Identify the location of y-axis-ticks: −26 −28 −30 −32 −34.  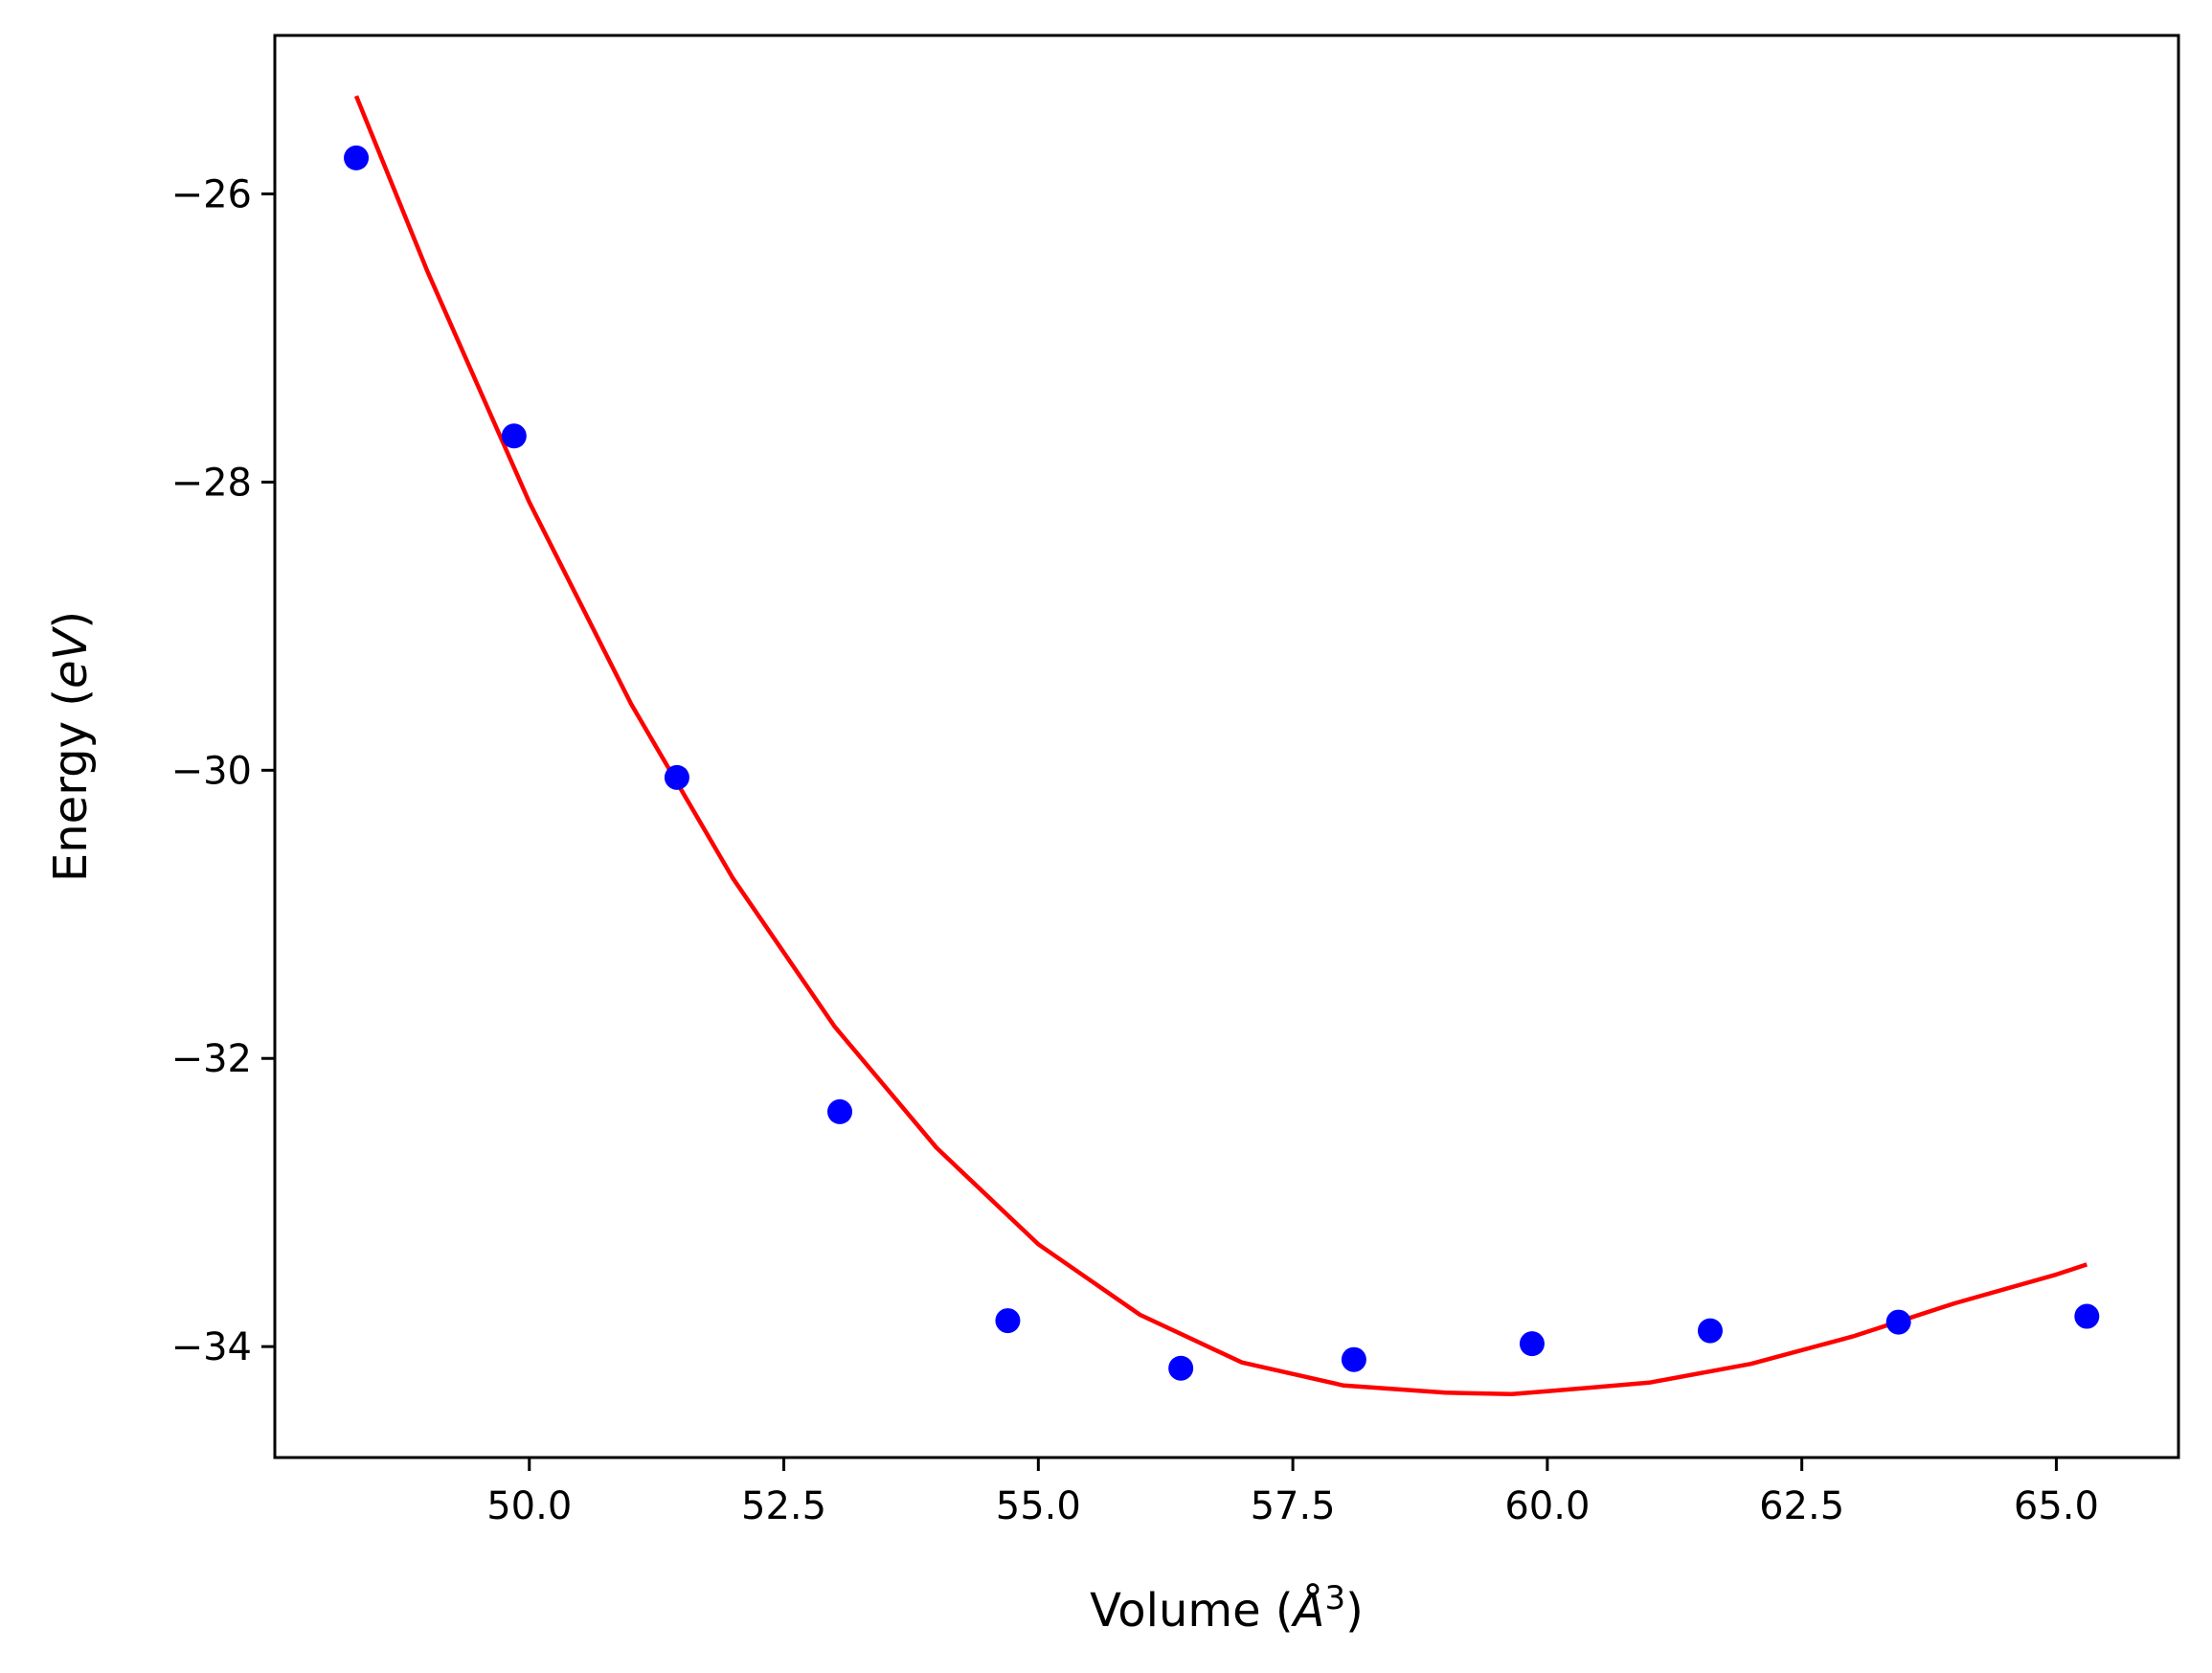
(223, 771).